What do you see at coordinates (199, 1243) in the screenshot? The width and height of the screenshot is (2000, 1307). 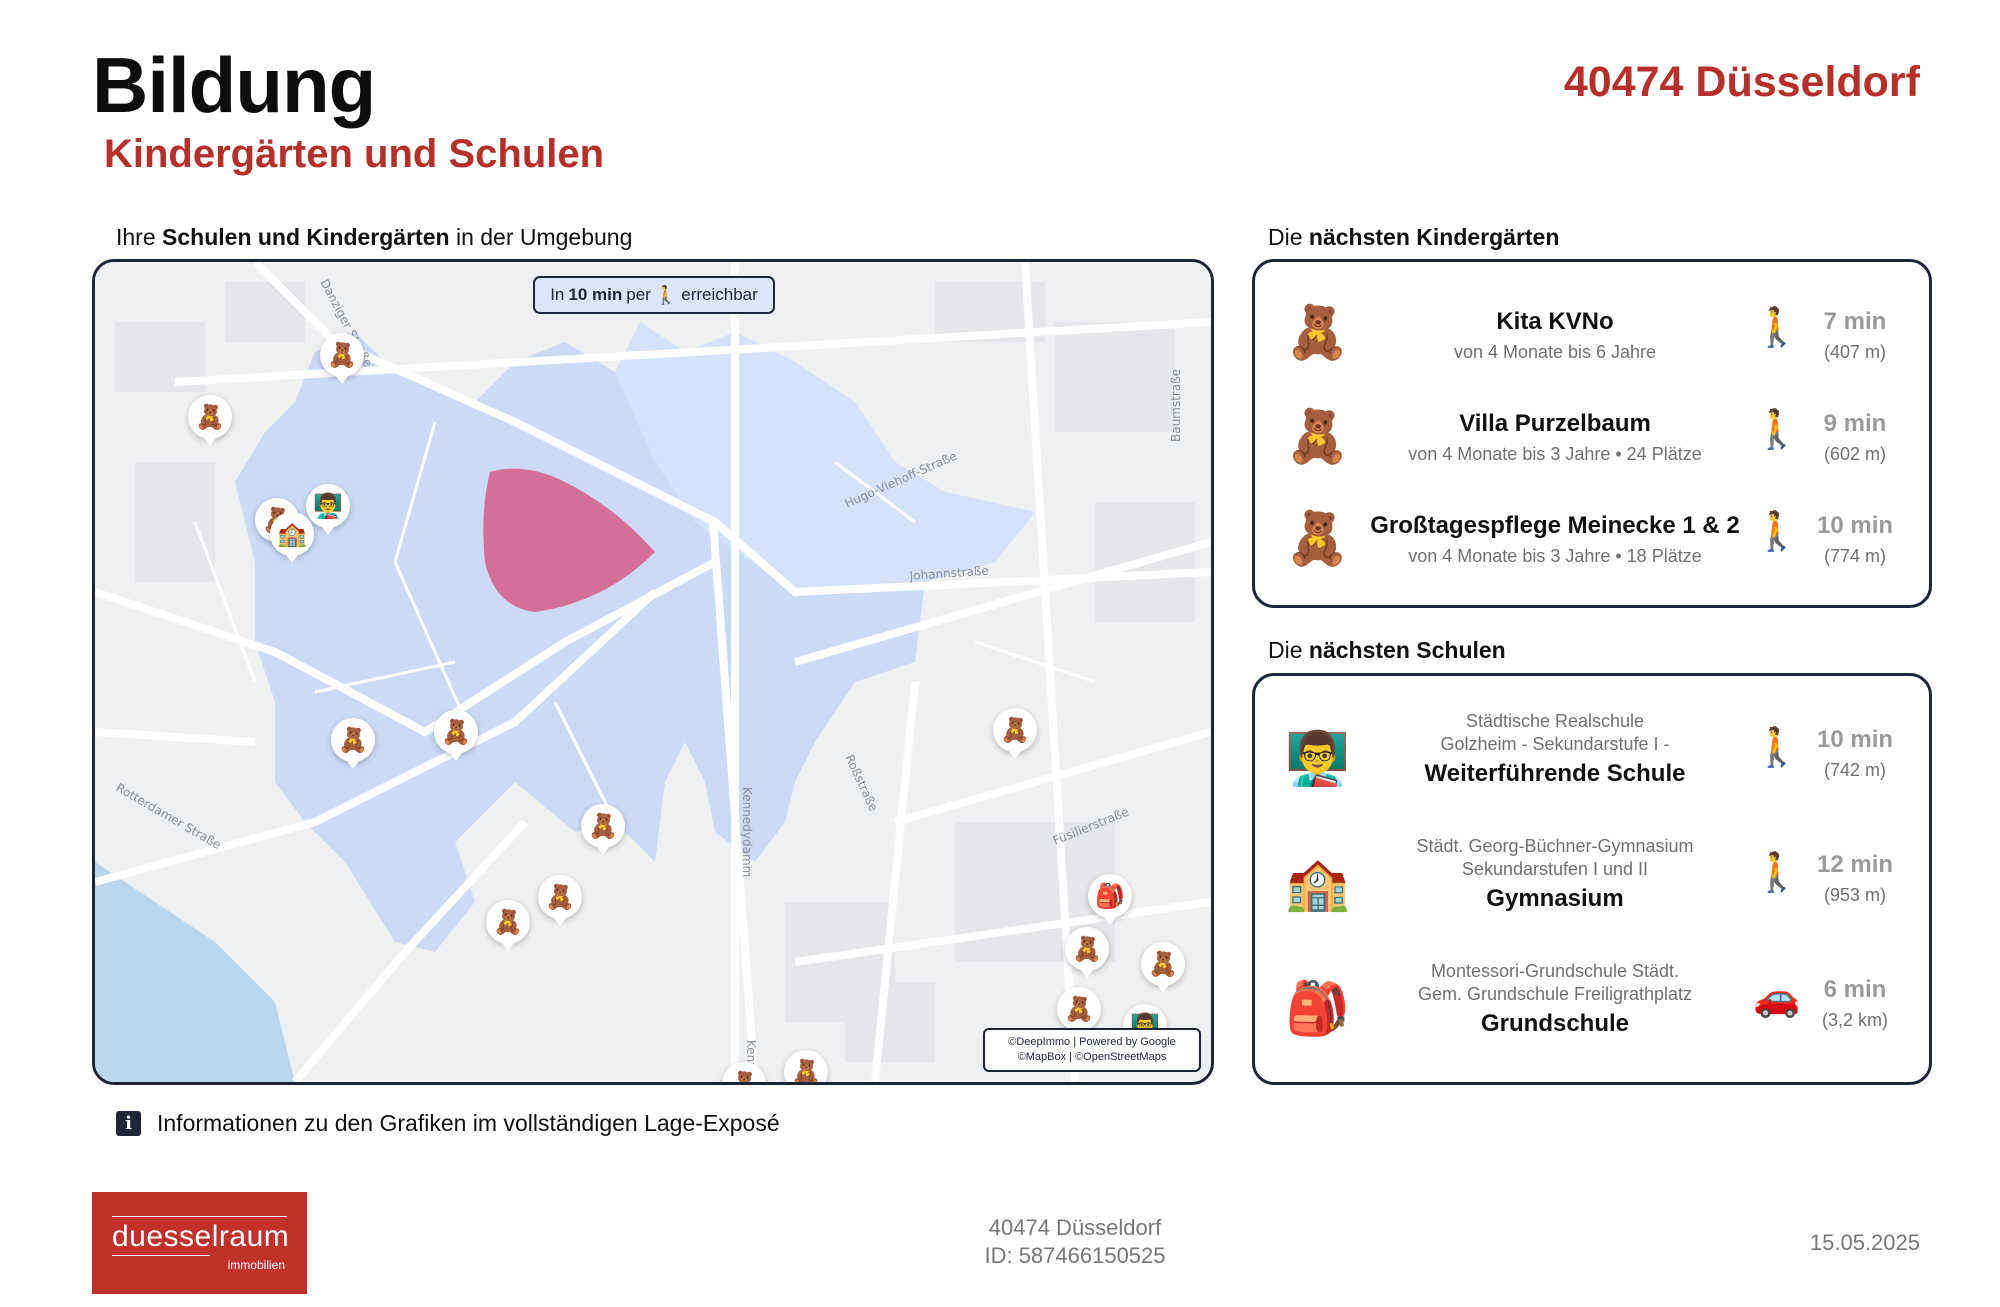 I see `company-logo: duesselraum immobilien` at bounding box center [199, 1243].